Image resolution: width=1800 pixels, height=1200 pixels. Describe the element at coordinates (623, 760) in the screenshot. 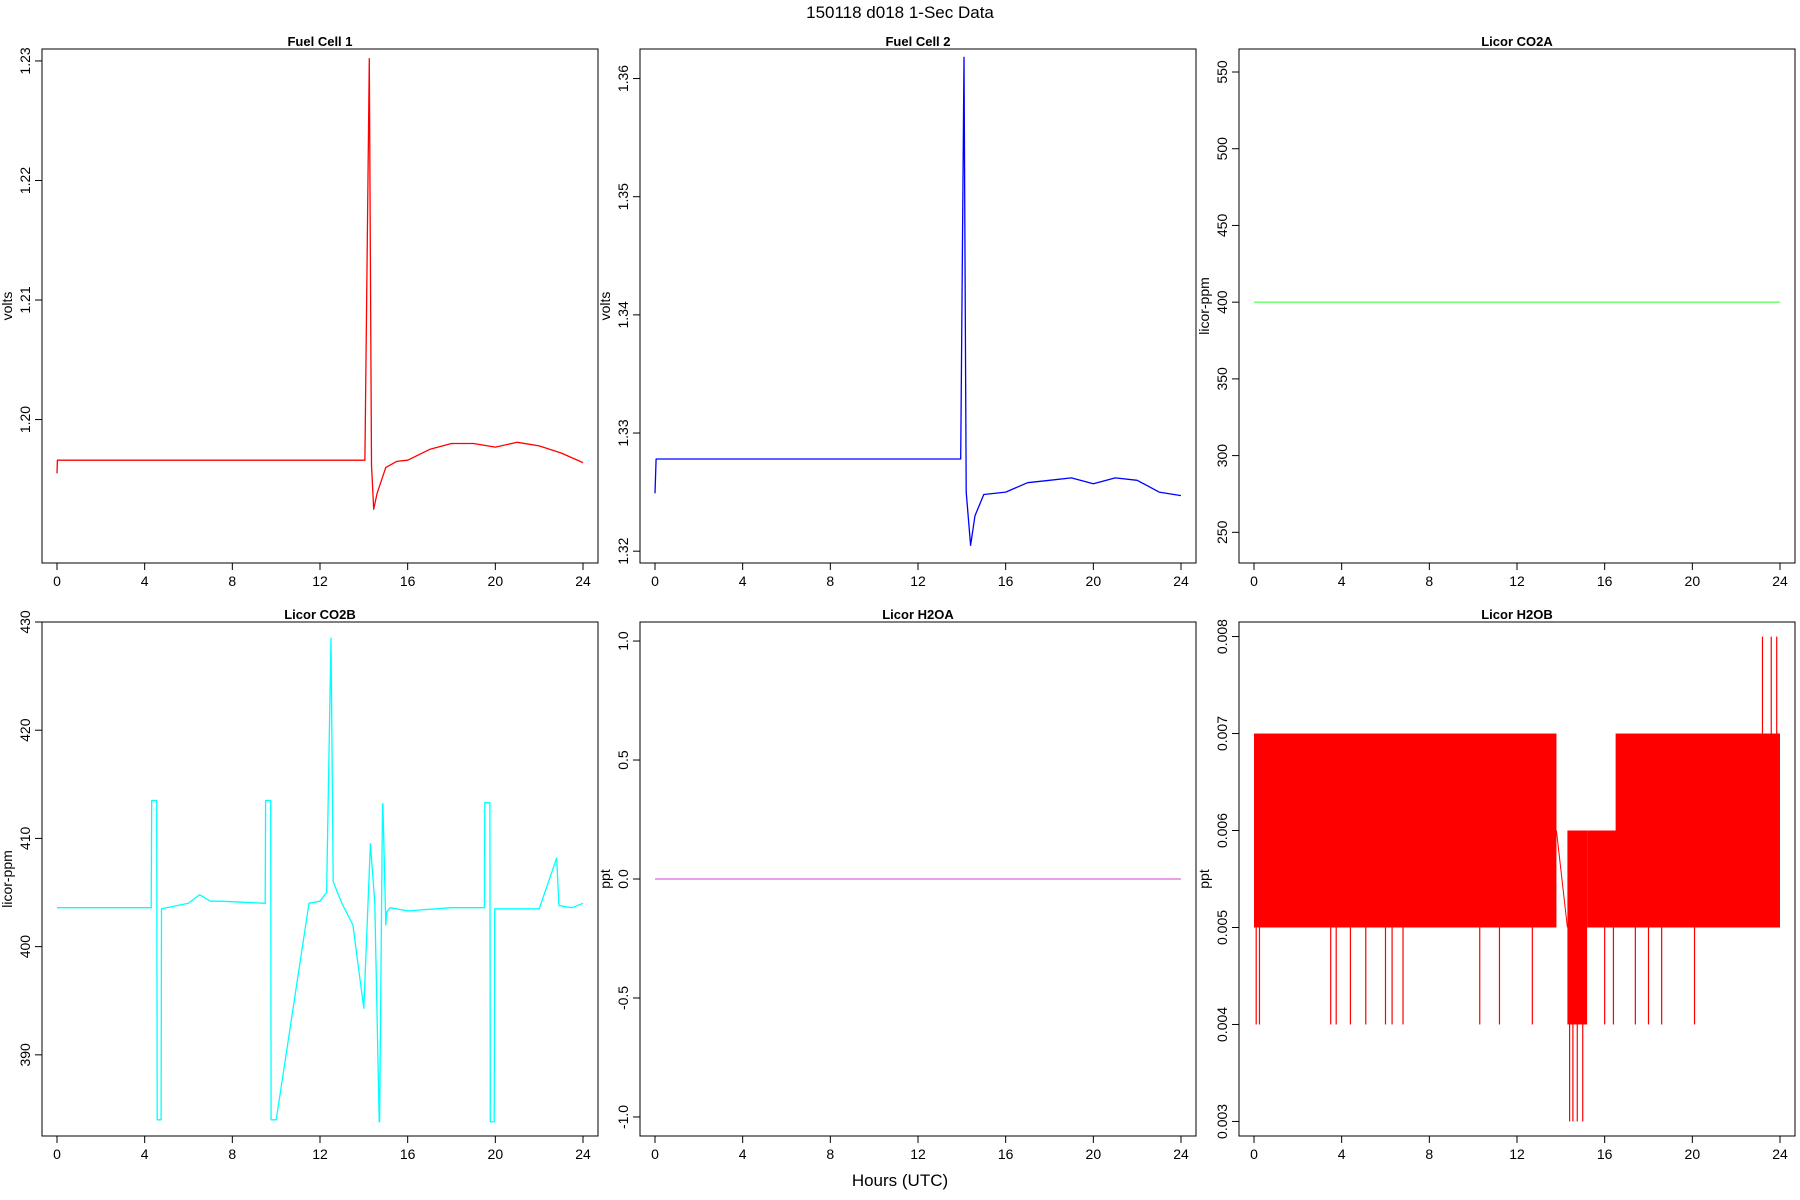

I see `y-tick-label: 0.5` at that location.